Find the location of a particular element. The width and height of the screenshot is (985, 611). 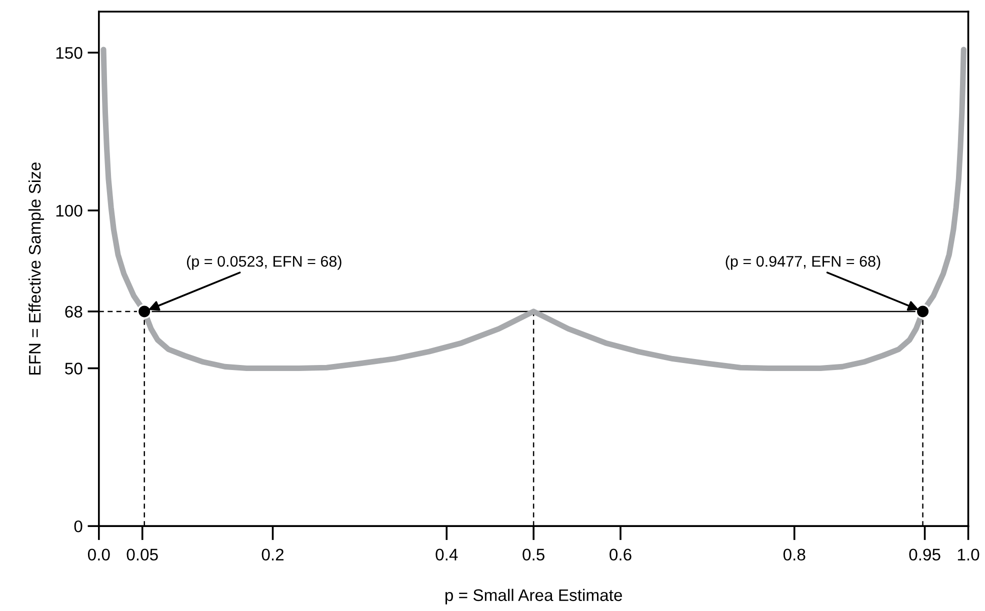

x-tick-label: 0.05 is located at coordinates (142, 554).